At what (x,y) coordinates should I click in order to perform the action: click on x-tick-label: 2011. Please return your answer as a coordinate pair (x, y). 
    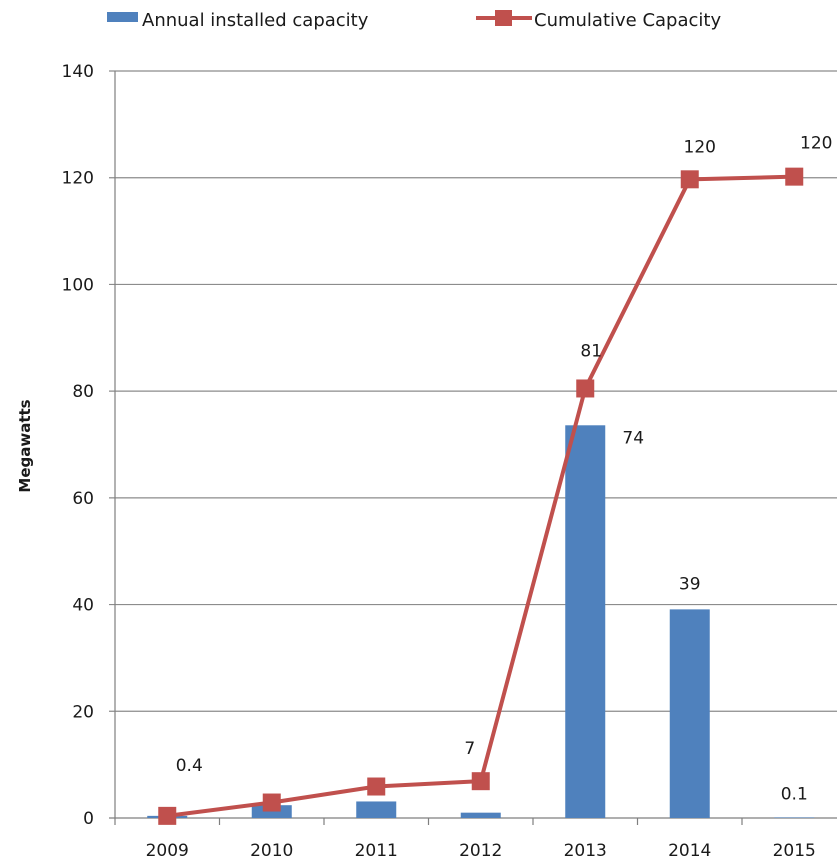
    Looking at the image, I should click on (376, 851).